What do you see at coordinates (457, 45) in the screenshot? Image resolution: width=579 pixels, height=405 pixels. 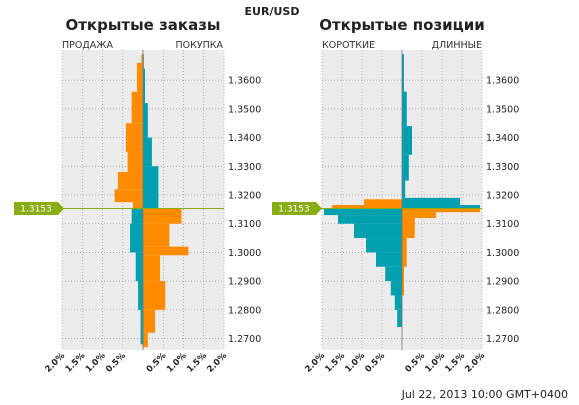 I see `label-long: ДЛИННЫЕ` at bounding box center [457, 45].